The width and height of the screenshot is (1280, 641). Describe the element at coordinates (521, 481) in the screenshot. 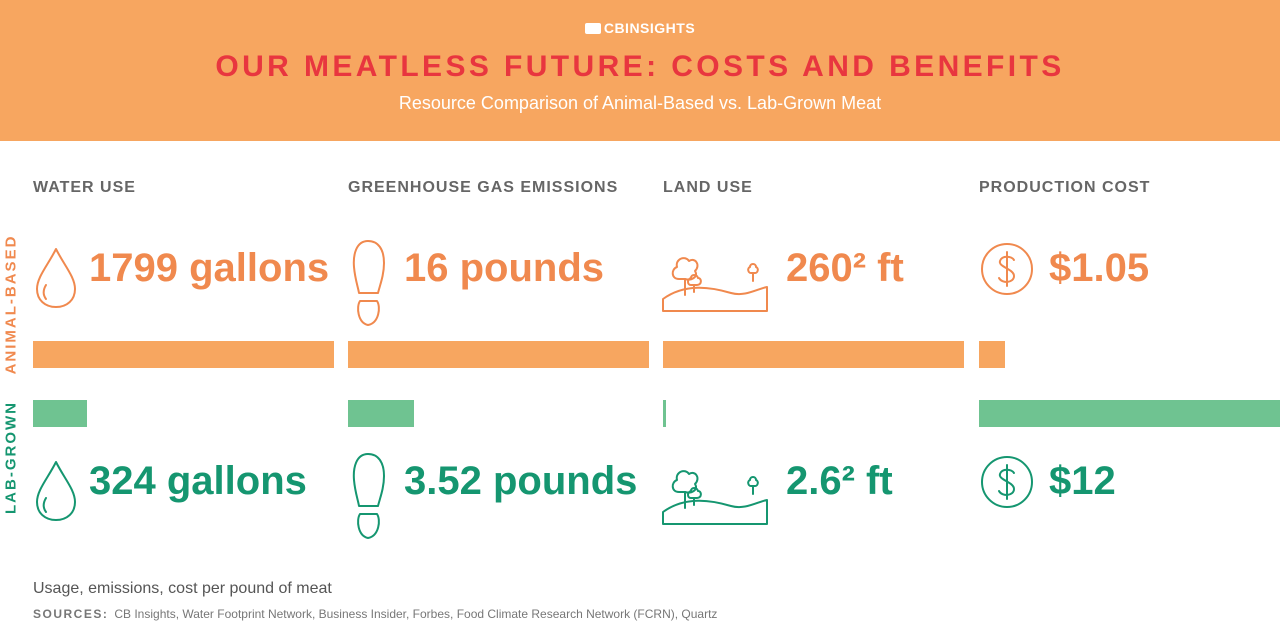

I see `lab-value-label: 3.52 pounds` at that location.